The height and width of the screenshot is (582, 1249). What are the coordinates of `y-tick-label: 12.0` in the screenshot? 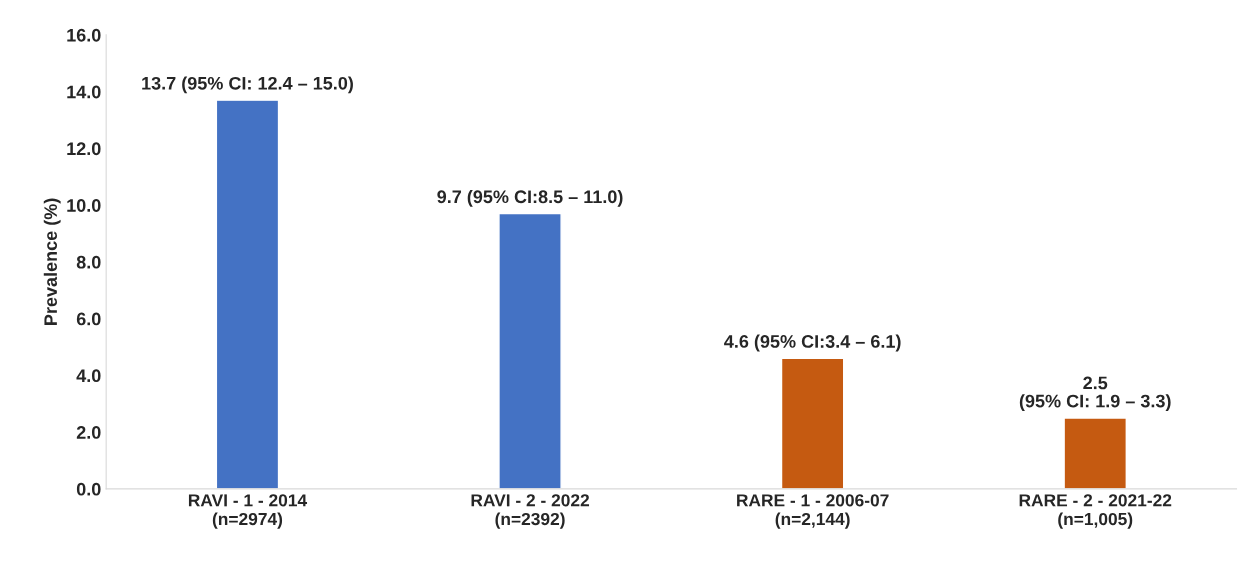 It's located at (84, 149).